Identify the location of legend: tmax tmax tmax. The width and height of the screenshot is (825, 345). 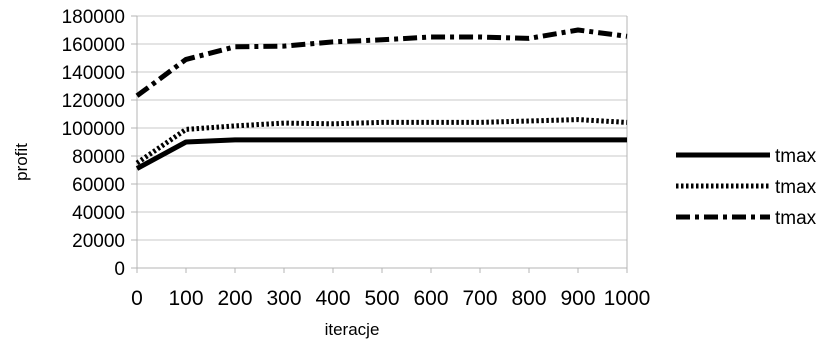
(746, 187).